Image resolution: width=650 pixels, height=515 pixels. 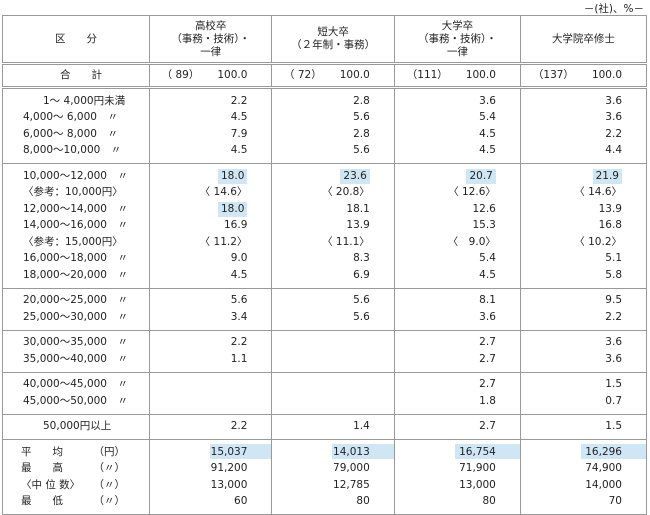 I want to click on value: 〈 20.8〉, so click(x=346, y=192).